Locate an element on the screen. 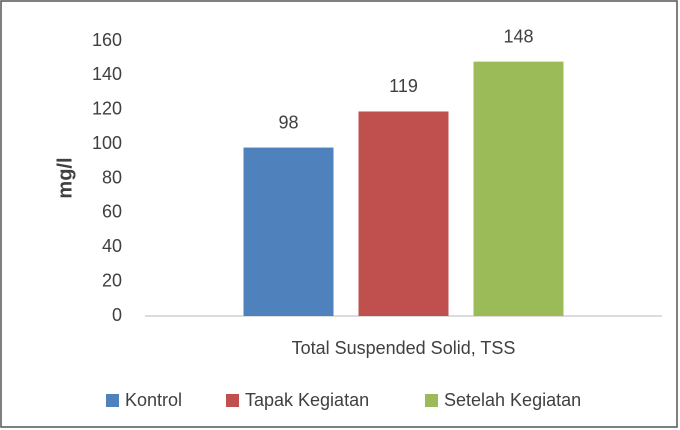  data-label: 119 is located at coordinates (403, 86).